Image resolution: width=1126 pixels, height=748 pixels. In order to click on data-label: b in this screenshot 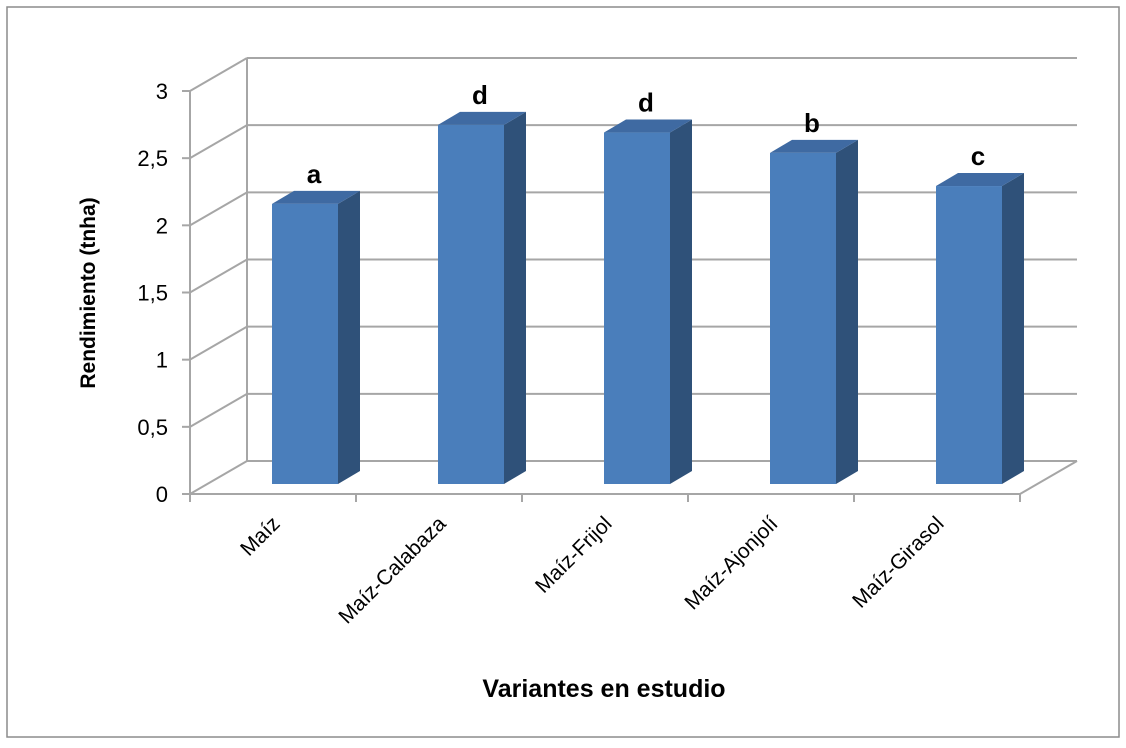, I will do `click(812, 123)`.